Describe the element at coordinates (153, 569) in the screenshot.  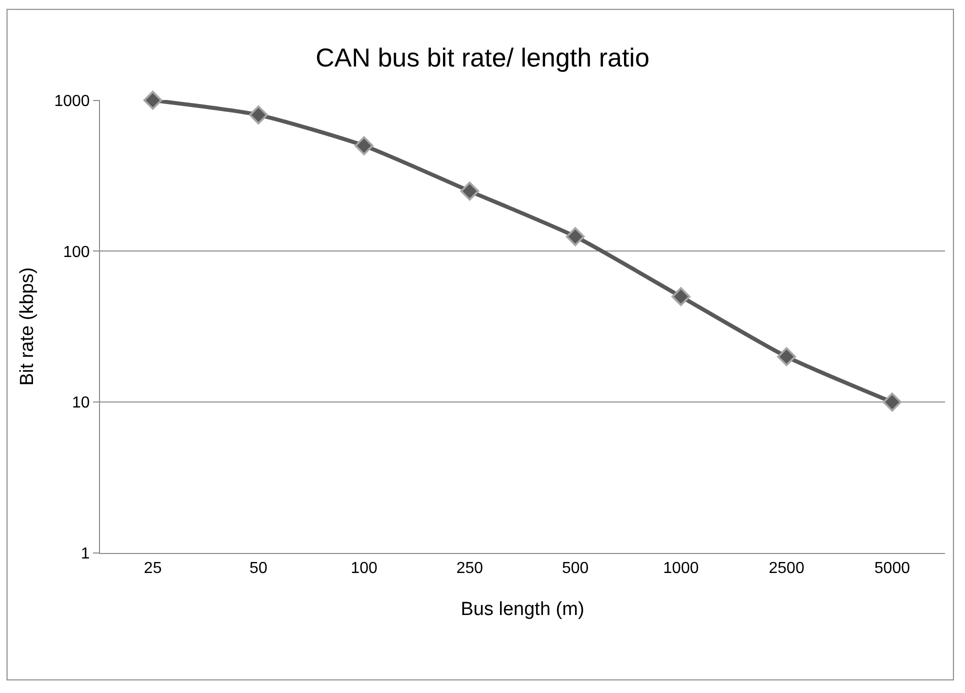
I see `x-tick-label: 25` at that location.